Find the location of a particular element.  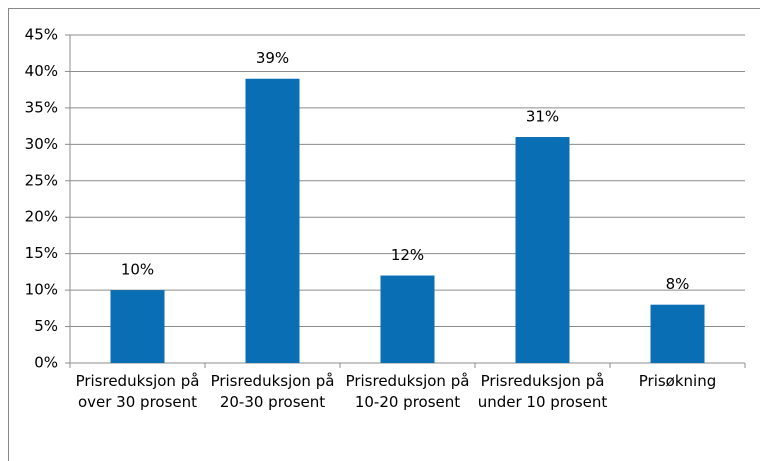

x-tick-label: Prisreduksjon på 20-30 prosent is located at coordinates (272, 391).